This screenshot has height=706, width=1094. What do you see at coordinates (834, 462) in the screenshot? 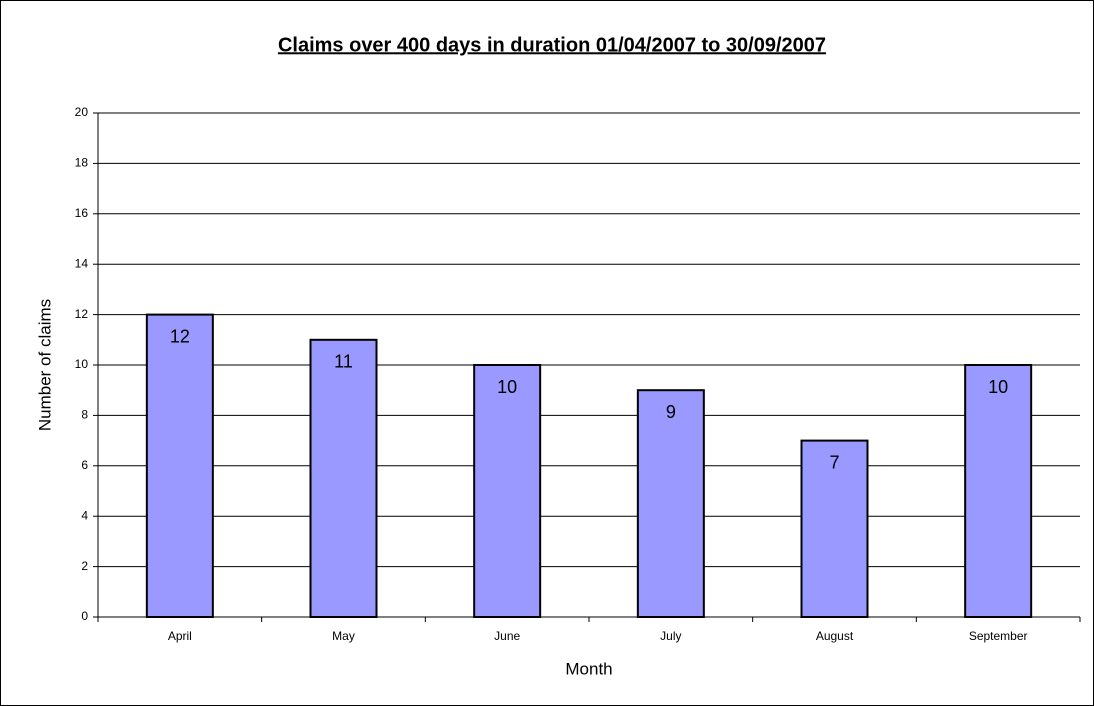
I see `data-label: 7` at bounding box center [834, 462].